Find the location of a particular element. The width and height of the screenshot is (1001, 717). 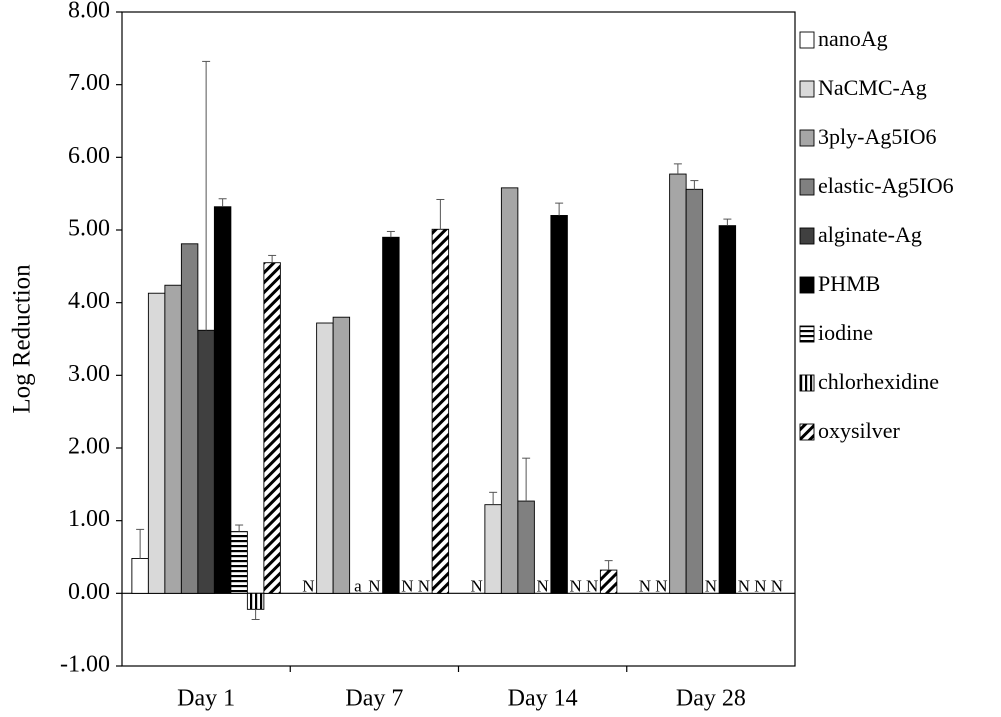

x-axis: Day 1 Day 7 Day 14 Day 28 is located at coordinates (461, 689).